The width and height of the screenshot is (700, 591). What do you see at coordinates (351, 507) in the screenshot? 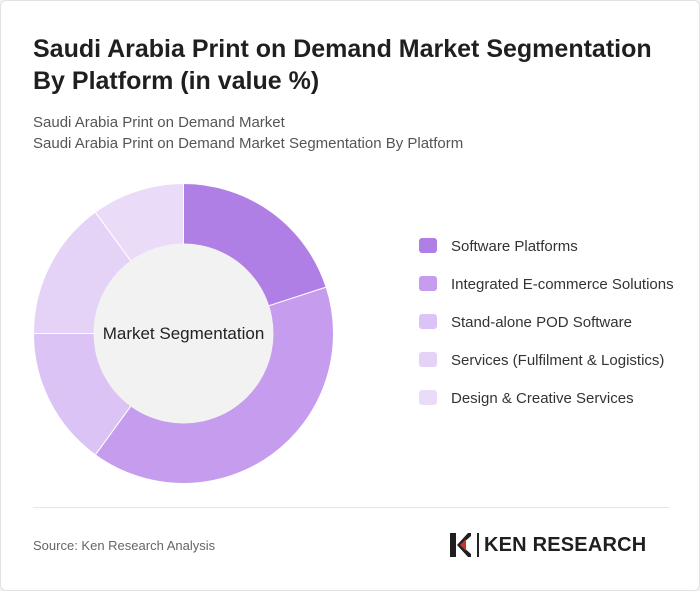
I see `footer-divider` at bounding box center [351, 507].